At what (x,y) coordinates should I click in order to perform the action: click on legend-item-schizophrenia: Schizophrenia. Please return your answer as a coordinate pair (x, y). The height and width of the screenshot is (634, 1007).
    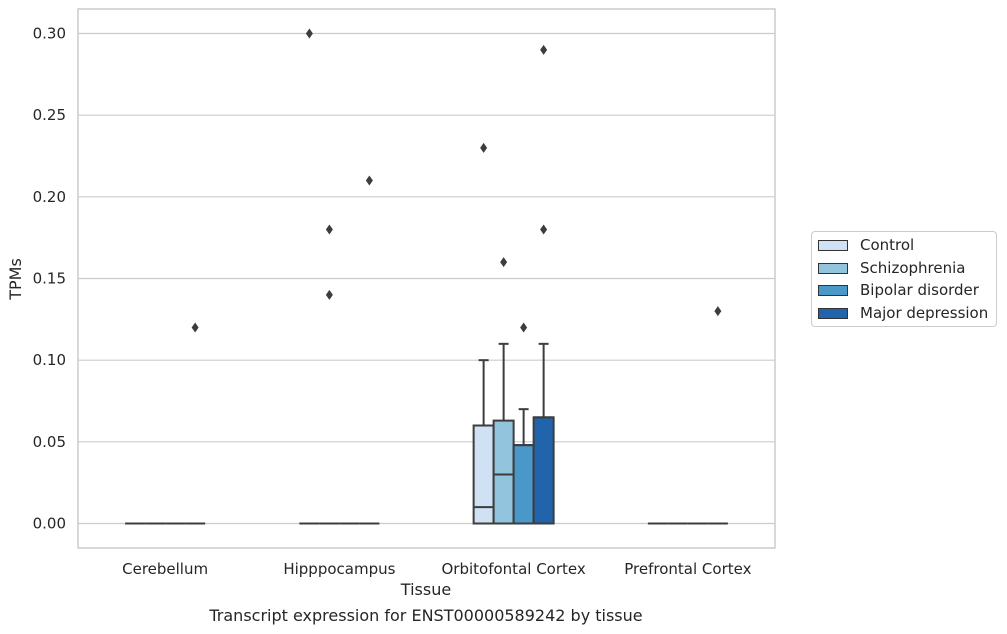
    Looking at the image, I should click on (891, 268).